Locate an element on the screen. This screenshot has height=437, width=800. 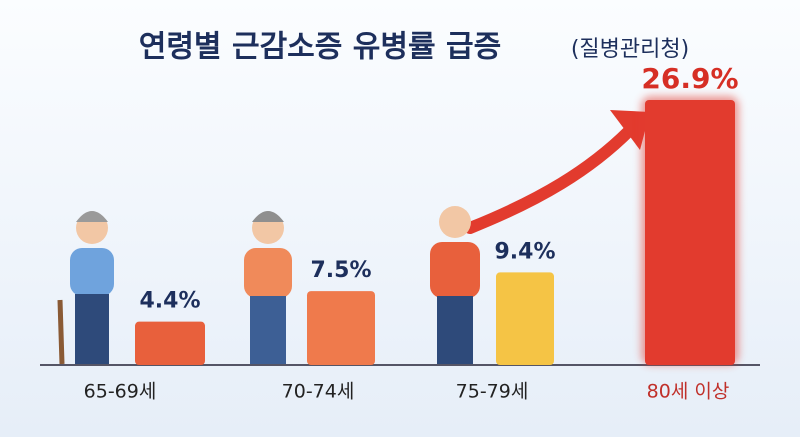
x-tick-label: 65-69세 is located at coordinates (120, 392).